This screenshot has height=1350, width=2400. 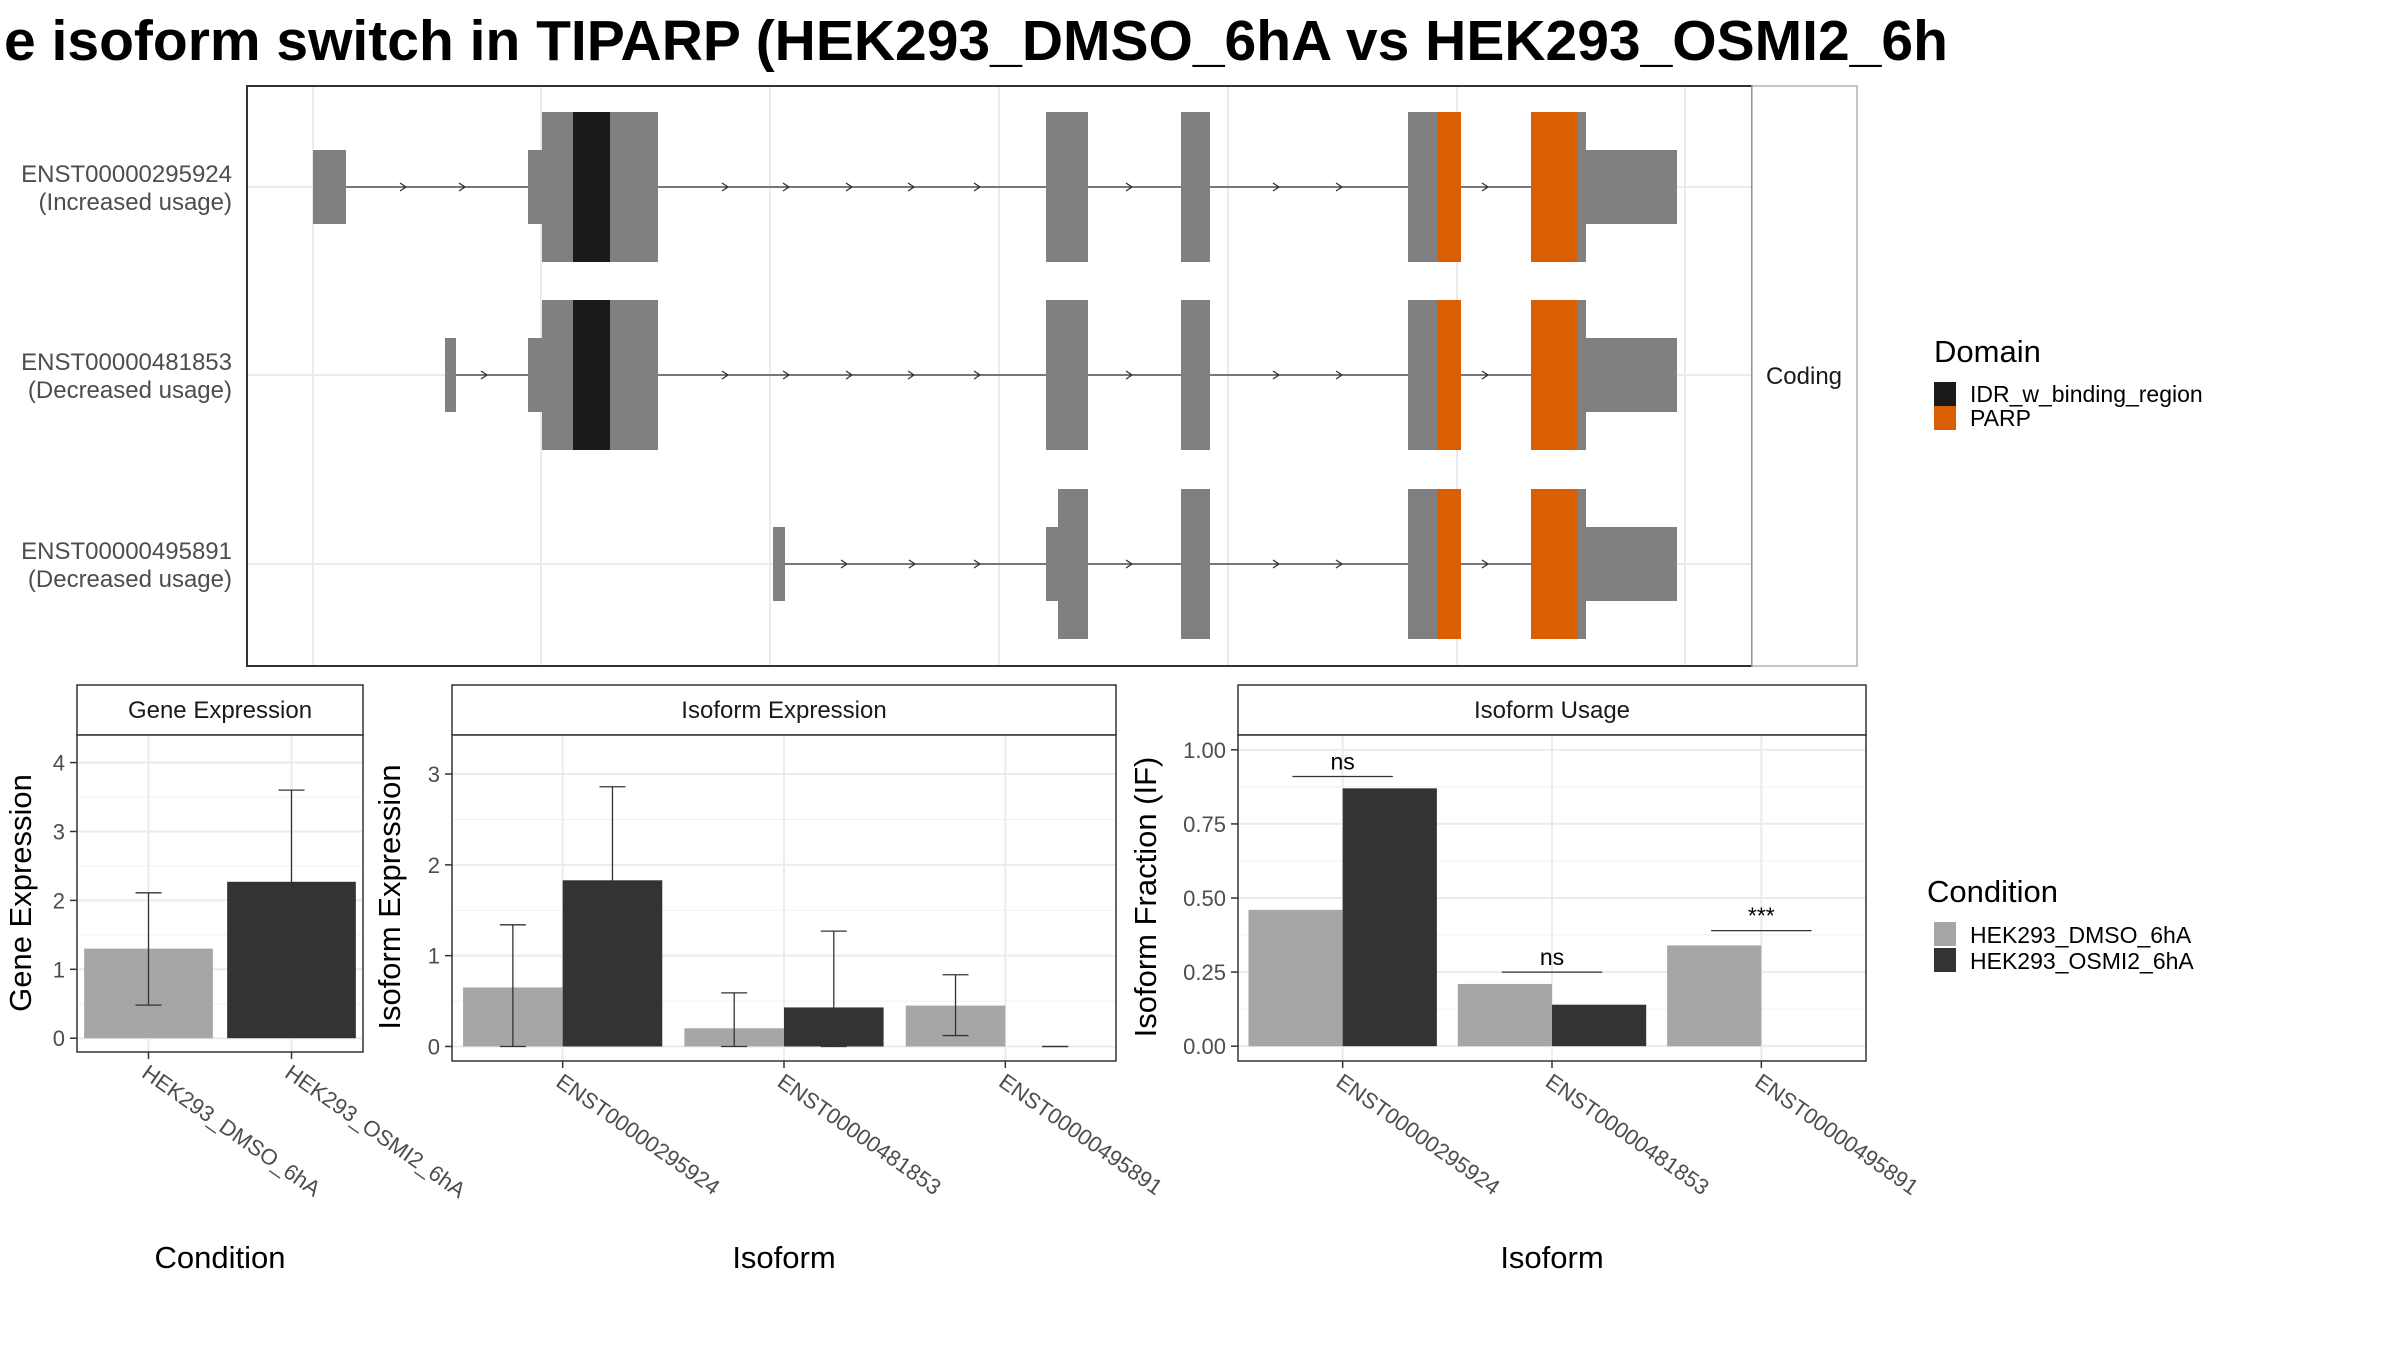 I want to click on y-axis: 0 1 2 3 4, so click(x=65, y=901).